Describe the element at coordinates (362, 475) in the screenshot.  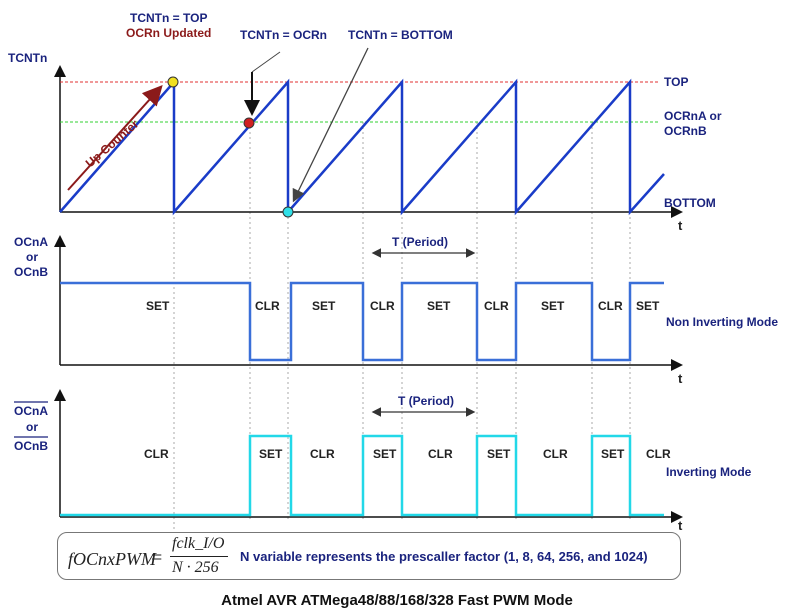
I see `inv-waveform` at that location.